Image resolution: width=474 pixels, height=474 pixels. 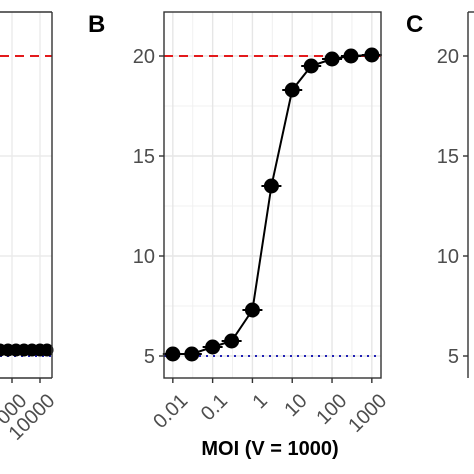 I want to click on x-tick-label: 10, so click(x=295, y=405).